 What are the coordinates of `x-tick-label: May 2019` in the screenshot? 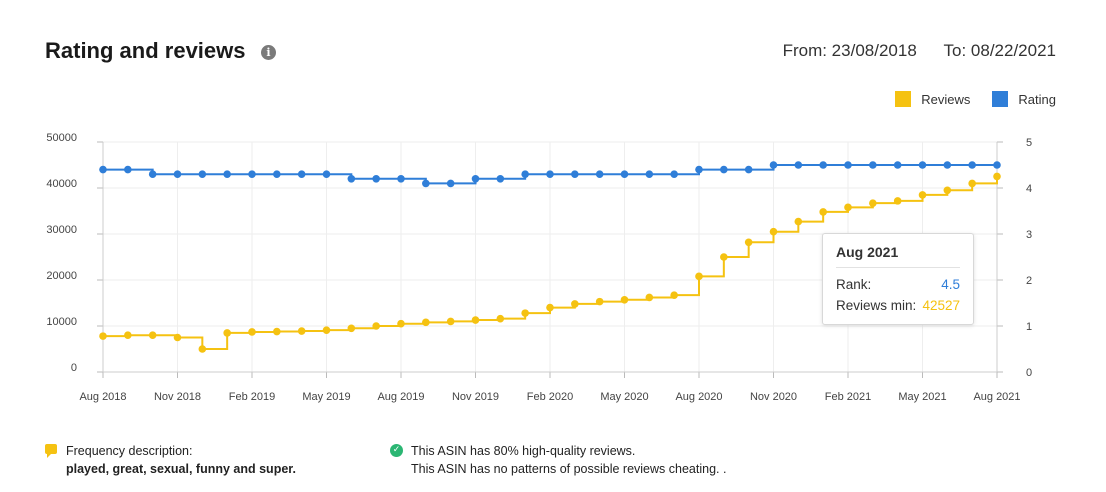 It's located at (326, 397).